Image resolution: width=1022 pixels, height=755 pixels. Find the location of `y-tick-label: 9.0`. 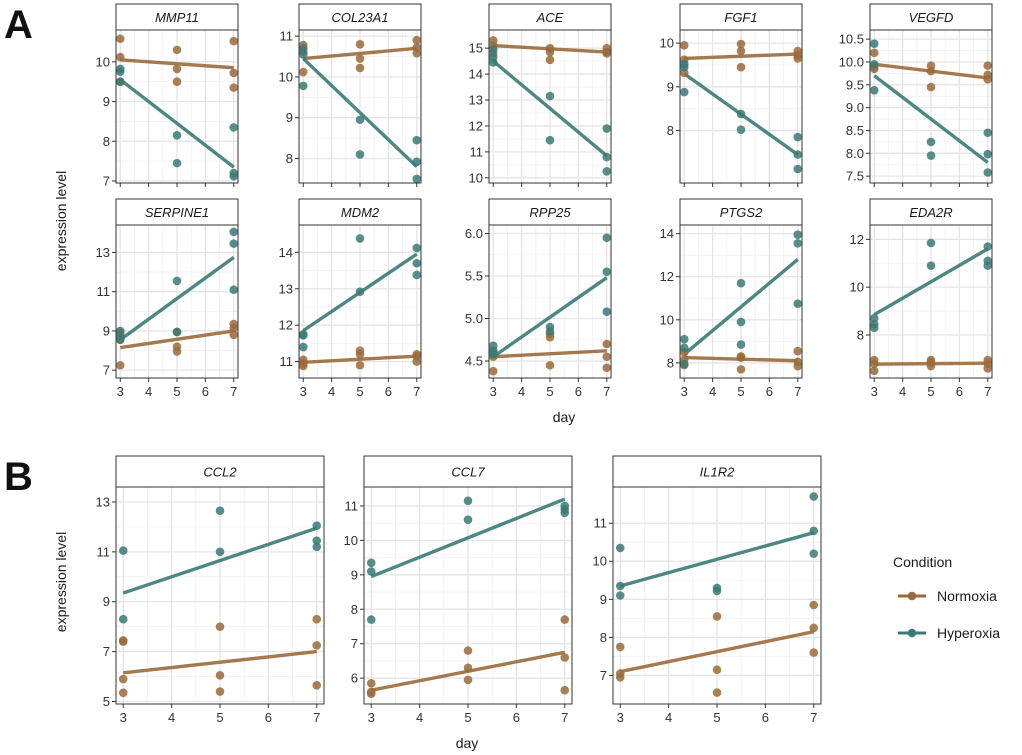

y-tick-label: 9.0 is located at coordinates (855, 107).